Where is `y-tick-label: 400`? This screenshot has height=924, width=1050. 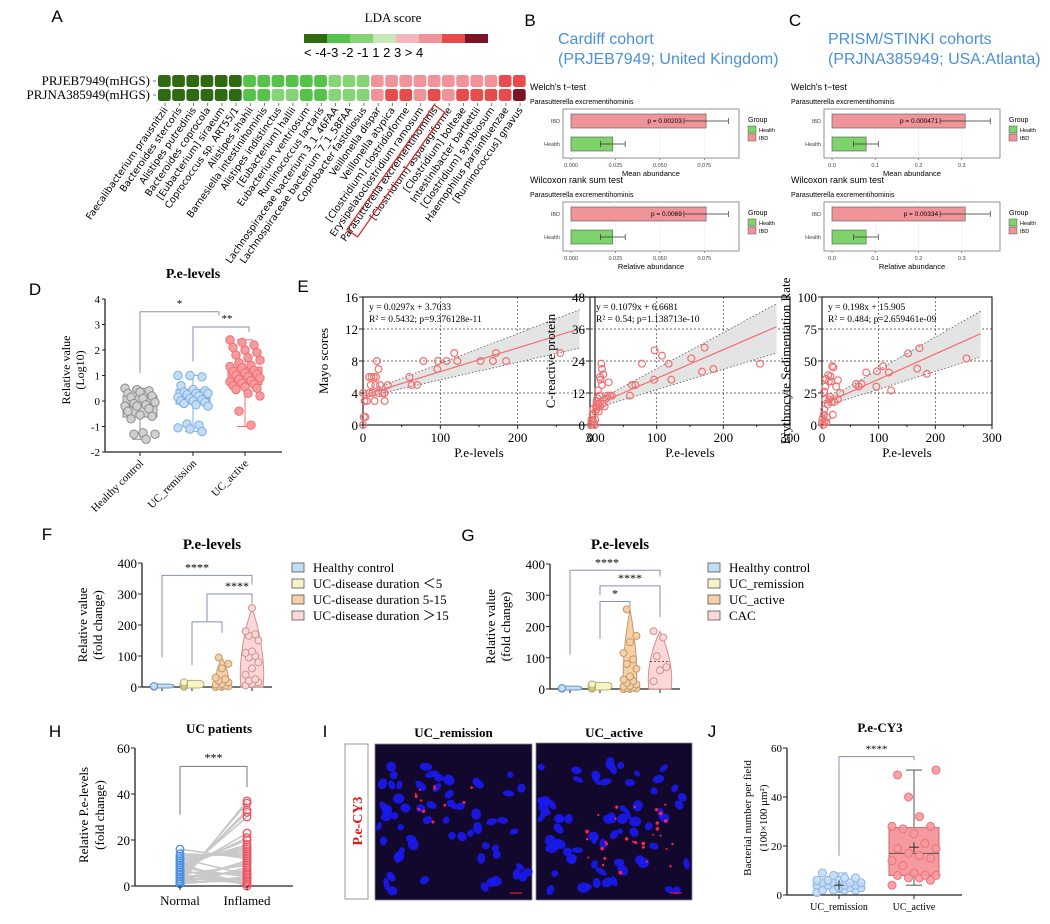 y-tick-label: 400 is located at coordinates (128, 563).